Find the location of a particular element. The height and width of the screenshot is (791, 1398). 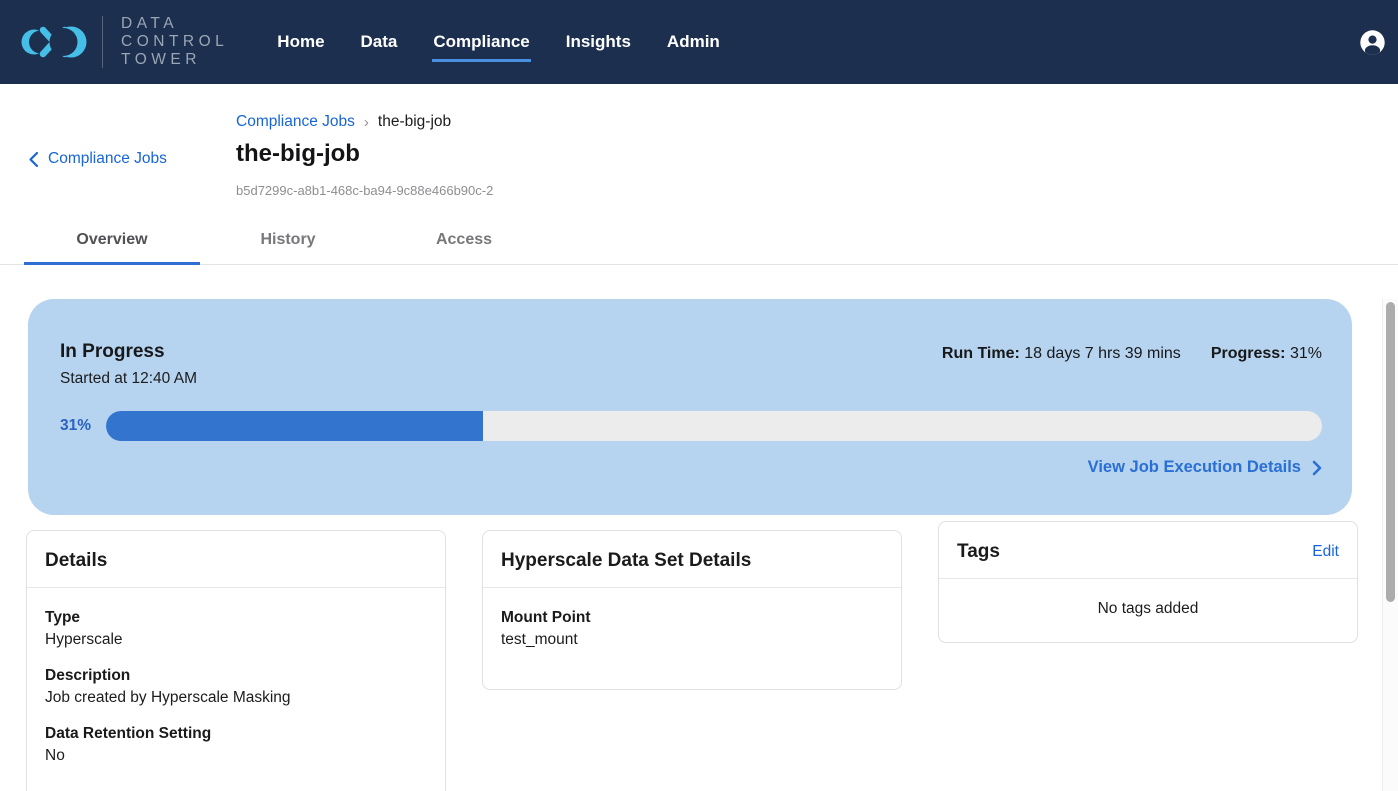

logo-divider is located at coordinates (102, 42).